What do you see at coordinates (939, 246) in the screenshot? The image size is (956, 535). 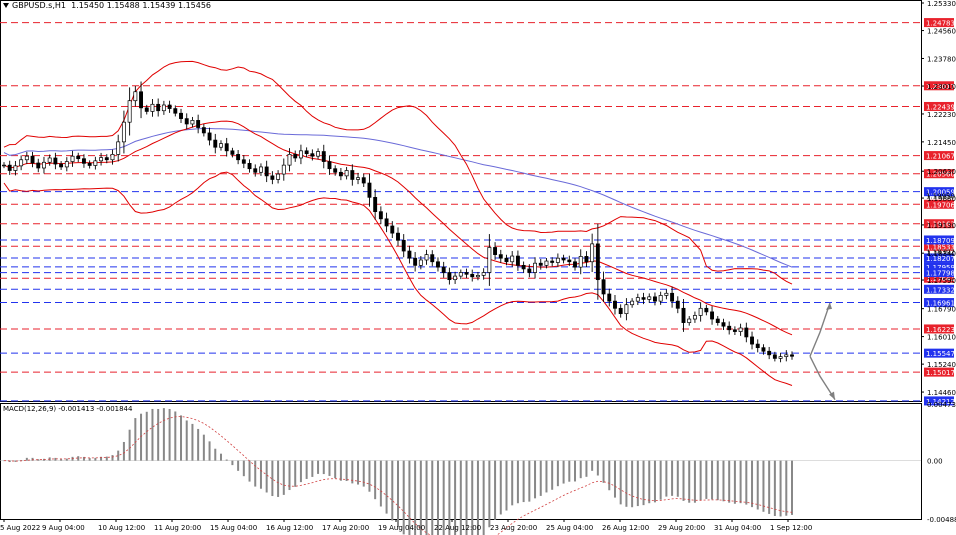 I see `red-level-7-tag` at bounding box center [939, 246].